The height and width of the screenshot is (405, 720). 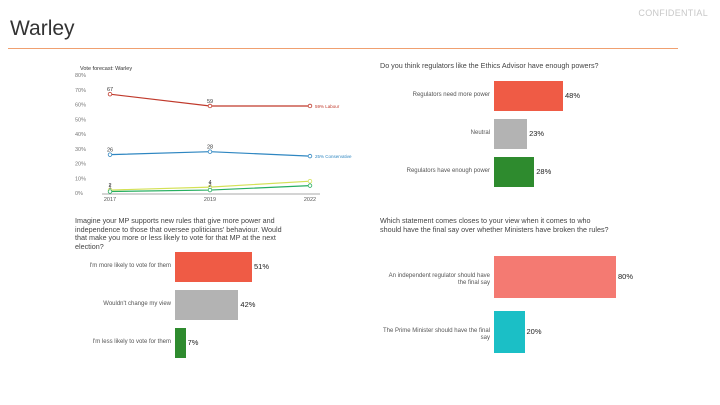 What do you see at coordinates (626, 276) in the screenshot?
I see `value-label: 80%` at bounding box center [626, 276].